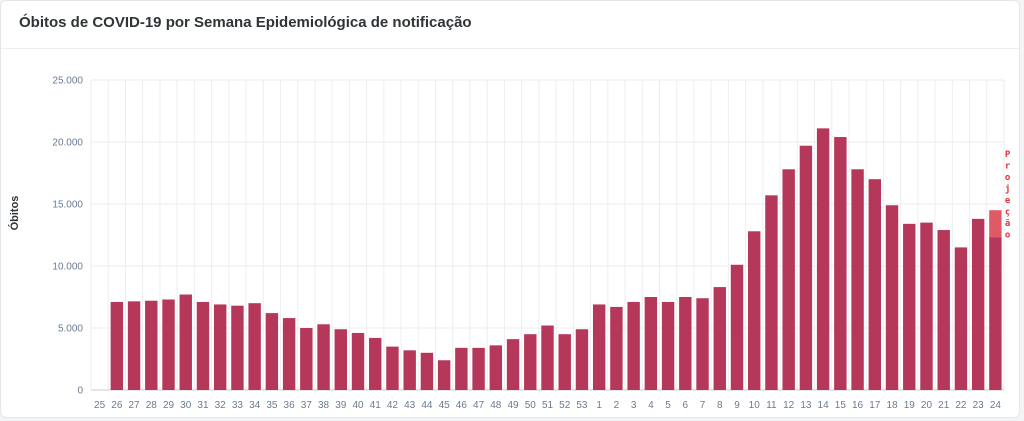 This screenshot has width=1024, height=421. What do you see at coordinates (686, 405) in the screenshot?
I see `x-tick-label: 6` at bounding box center [686, 405].